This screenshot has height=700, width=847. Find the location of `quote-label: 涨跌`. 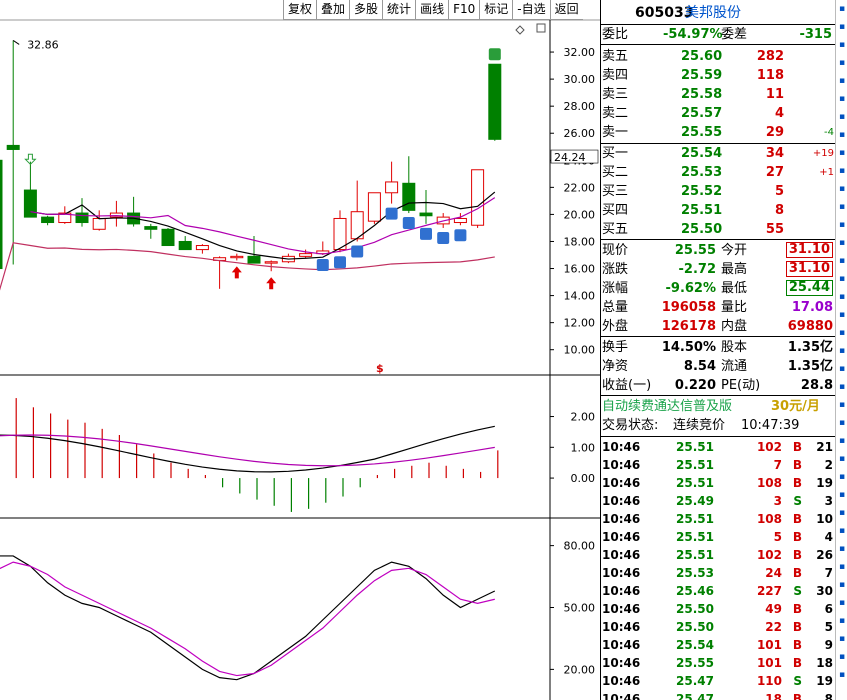

quote-label: 涨跌 is located at coordinates (615, 269).